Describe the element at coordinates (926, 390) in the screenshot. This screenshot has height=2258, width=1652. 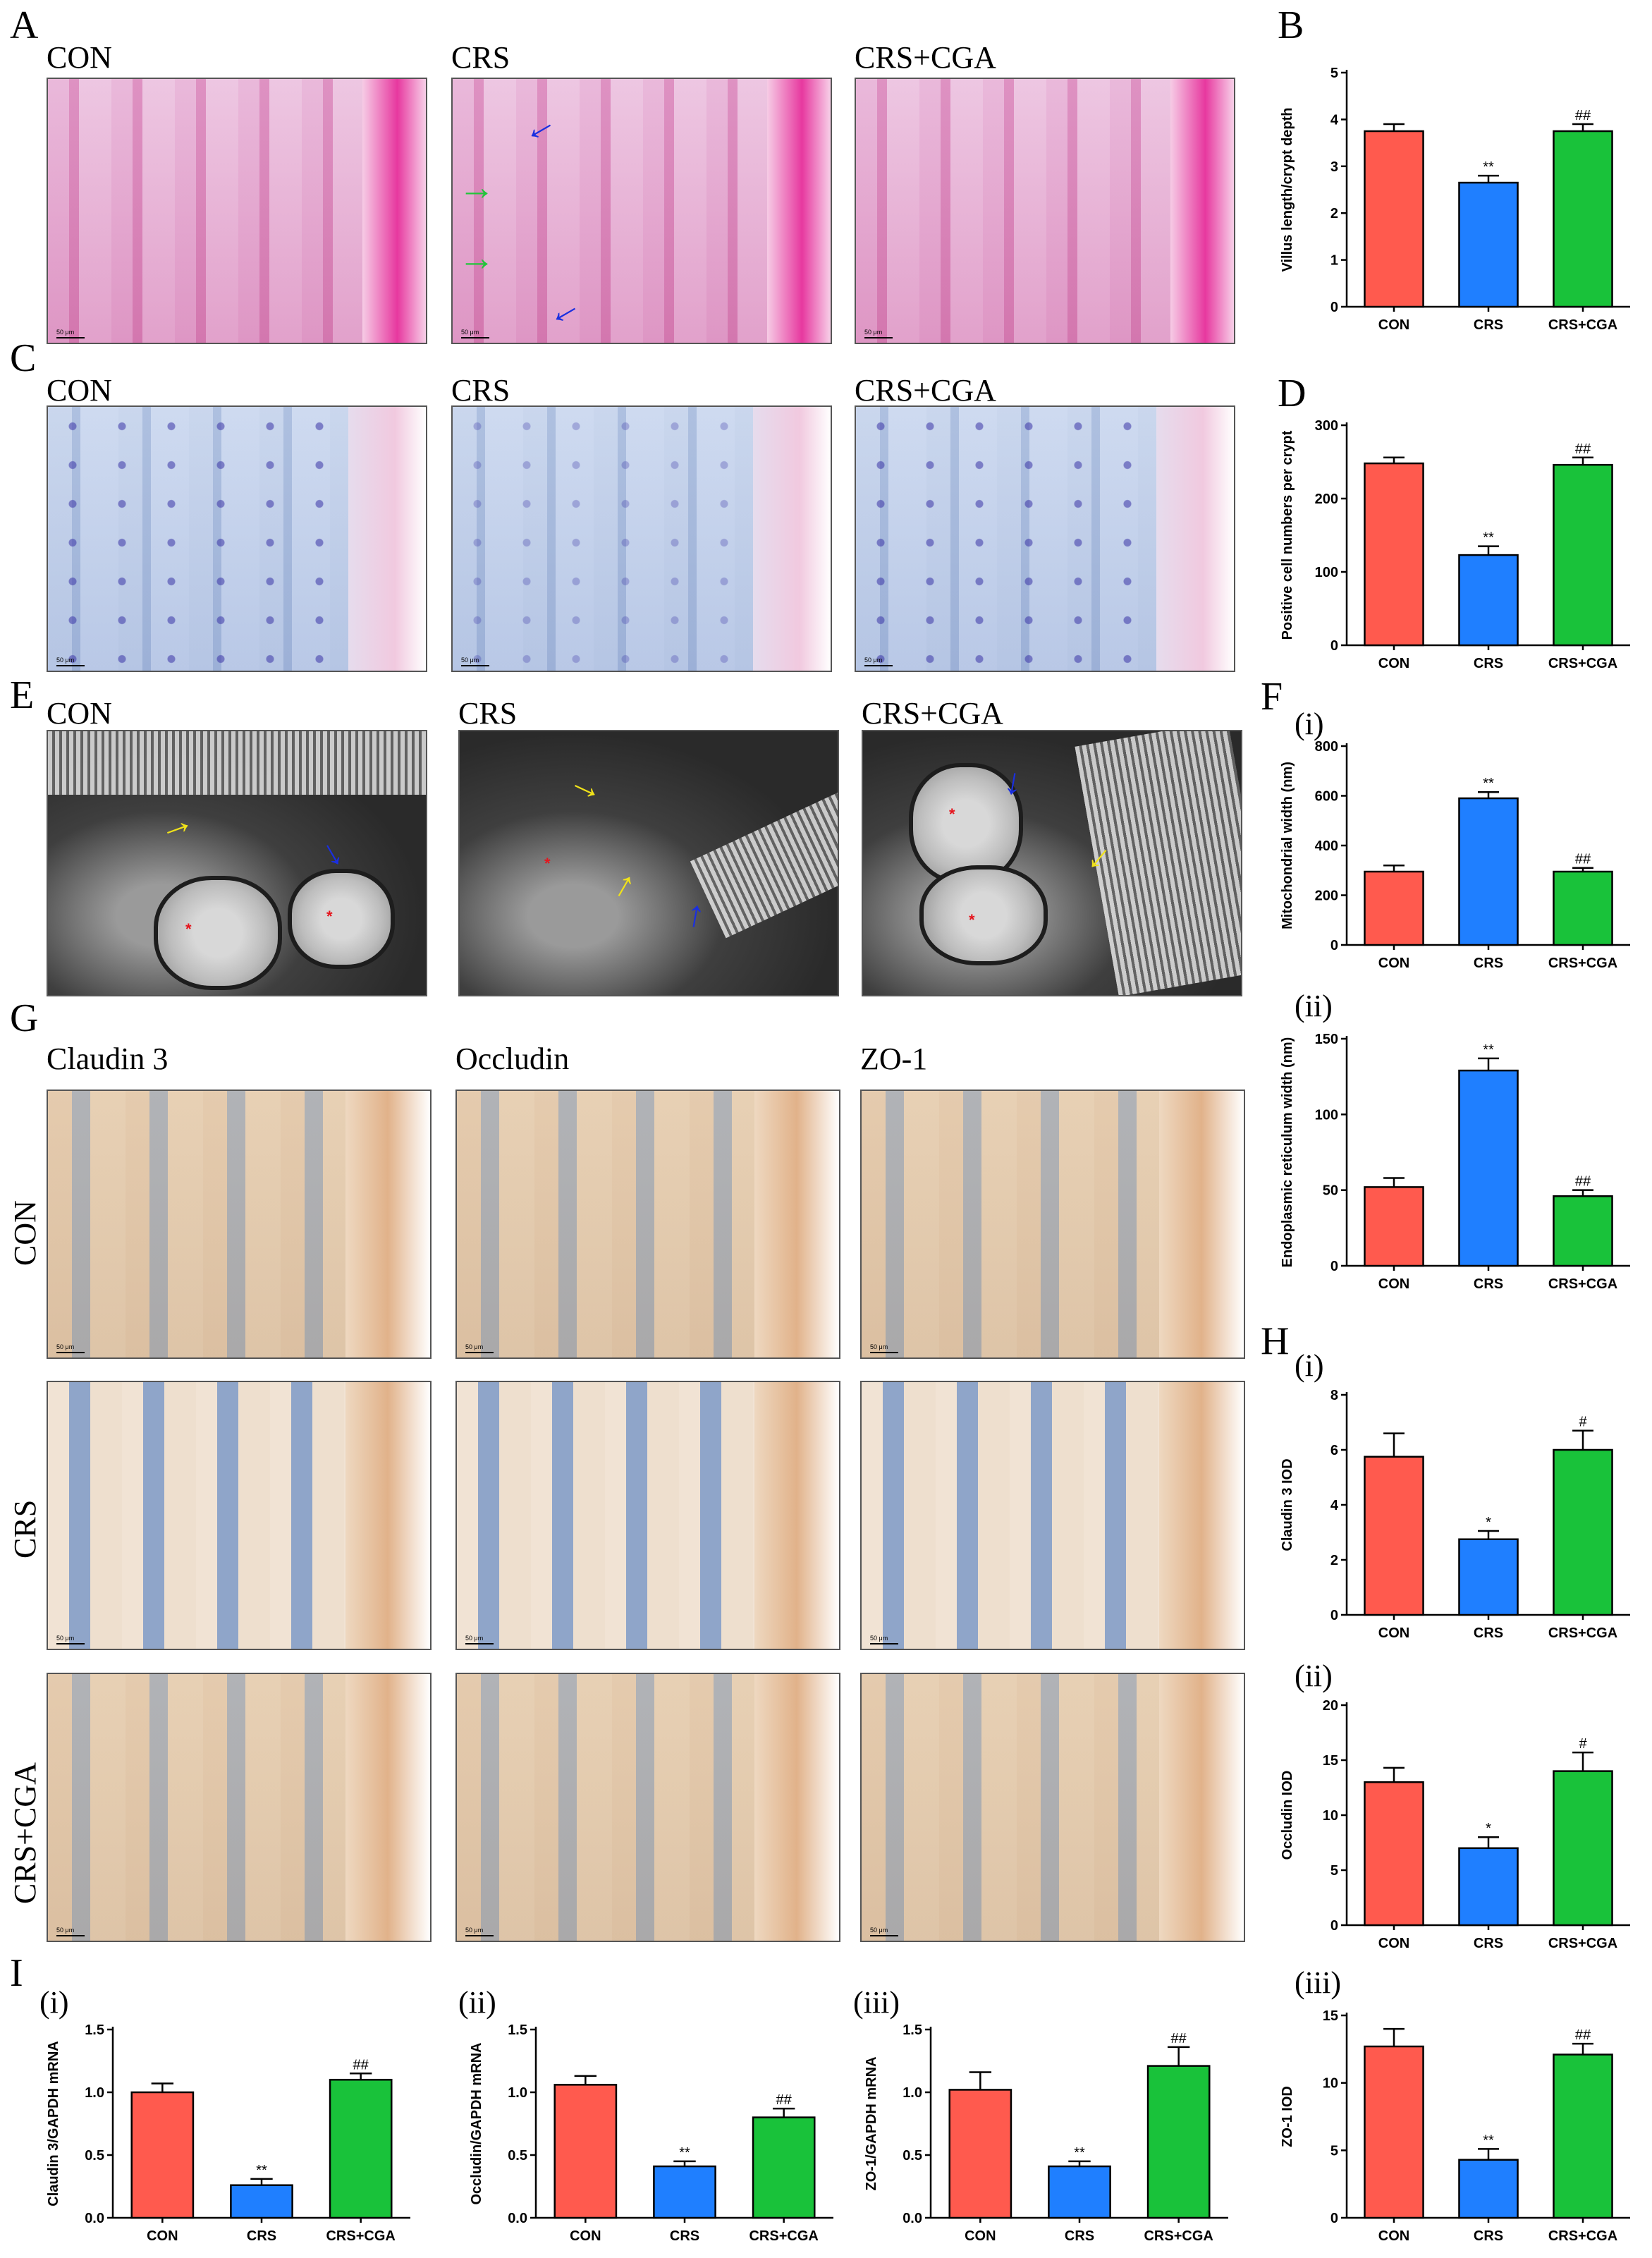
I see `caption-c-crscga: CRS+CGA` at that location.